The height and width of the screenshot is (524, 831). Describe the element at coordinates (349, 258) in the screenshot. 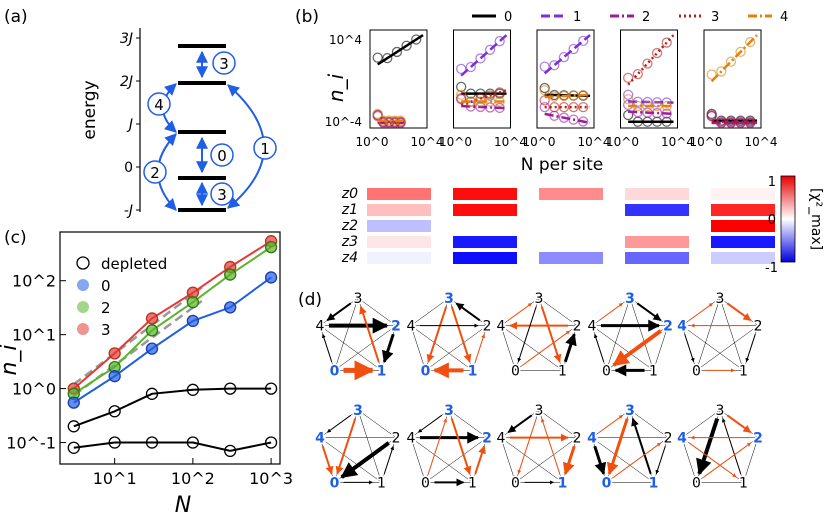

I see `heatmap-row-label: z4` at that location.